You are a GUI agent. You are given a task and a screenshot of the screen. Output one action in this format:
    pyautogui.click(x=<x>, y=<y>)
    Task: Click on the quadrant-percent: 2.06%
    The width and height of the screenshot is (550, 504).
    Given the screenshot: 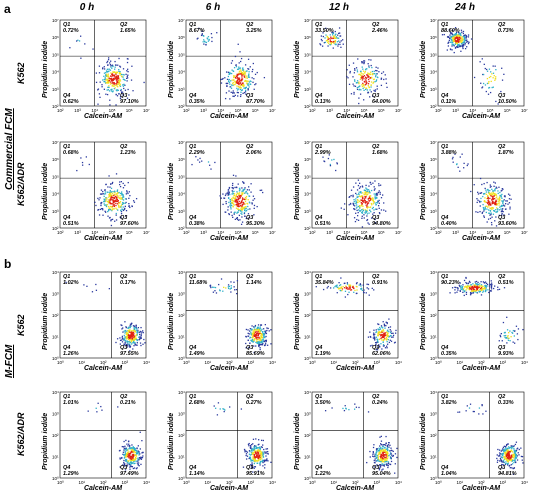 What is the action you would take?
    pyautogui.click(x=254, y=153)
    